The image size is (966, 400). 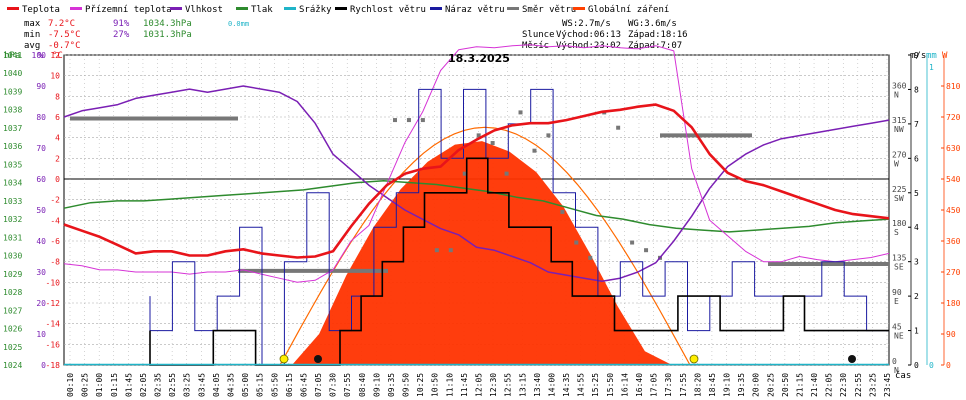 What do you see at coordinates (388, 10) in the screenshot?
I see `legend-label: Rychlost větru` at bounding box center [388, 10].